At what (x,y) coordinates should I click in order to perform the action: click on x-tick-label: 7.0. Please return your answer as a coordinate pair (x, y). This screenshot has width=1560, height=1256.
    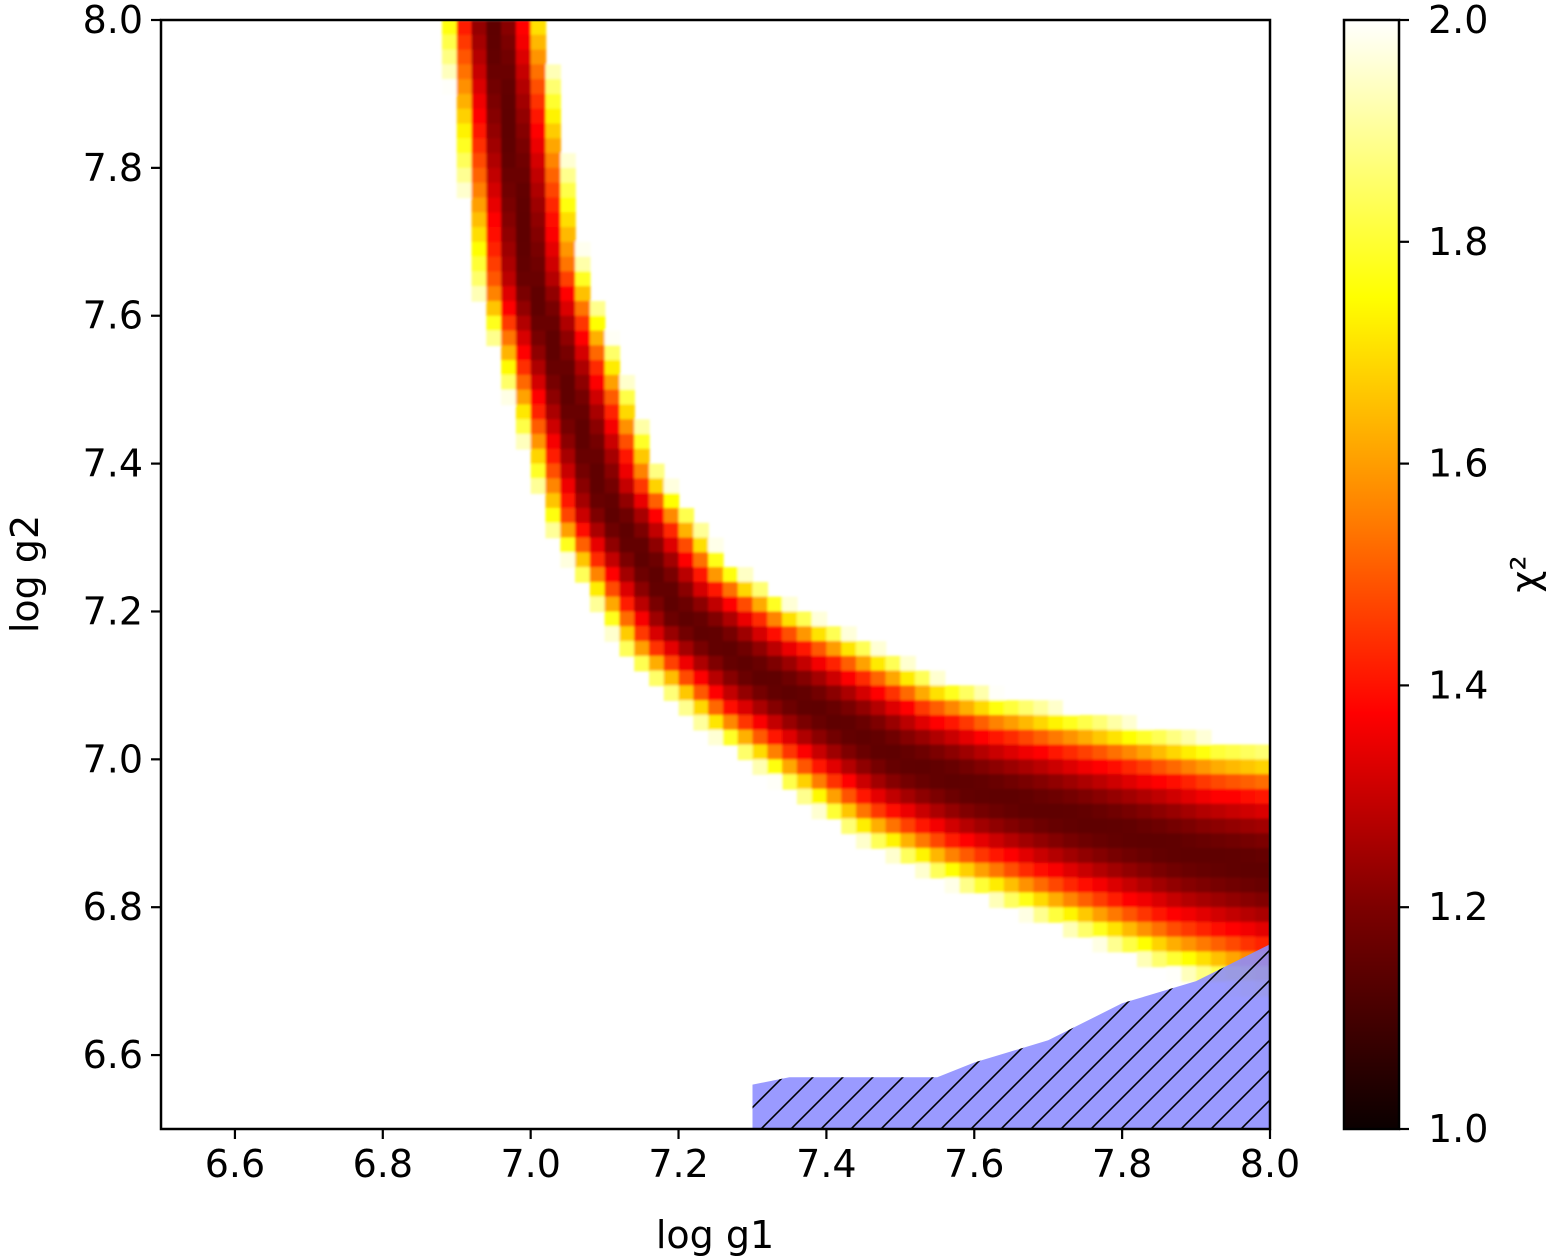
    Looking at the image, I should click on (530, 1164).